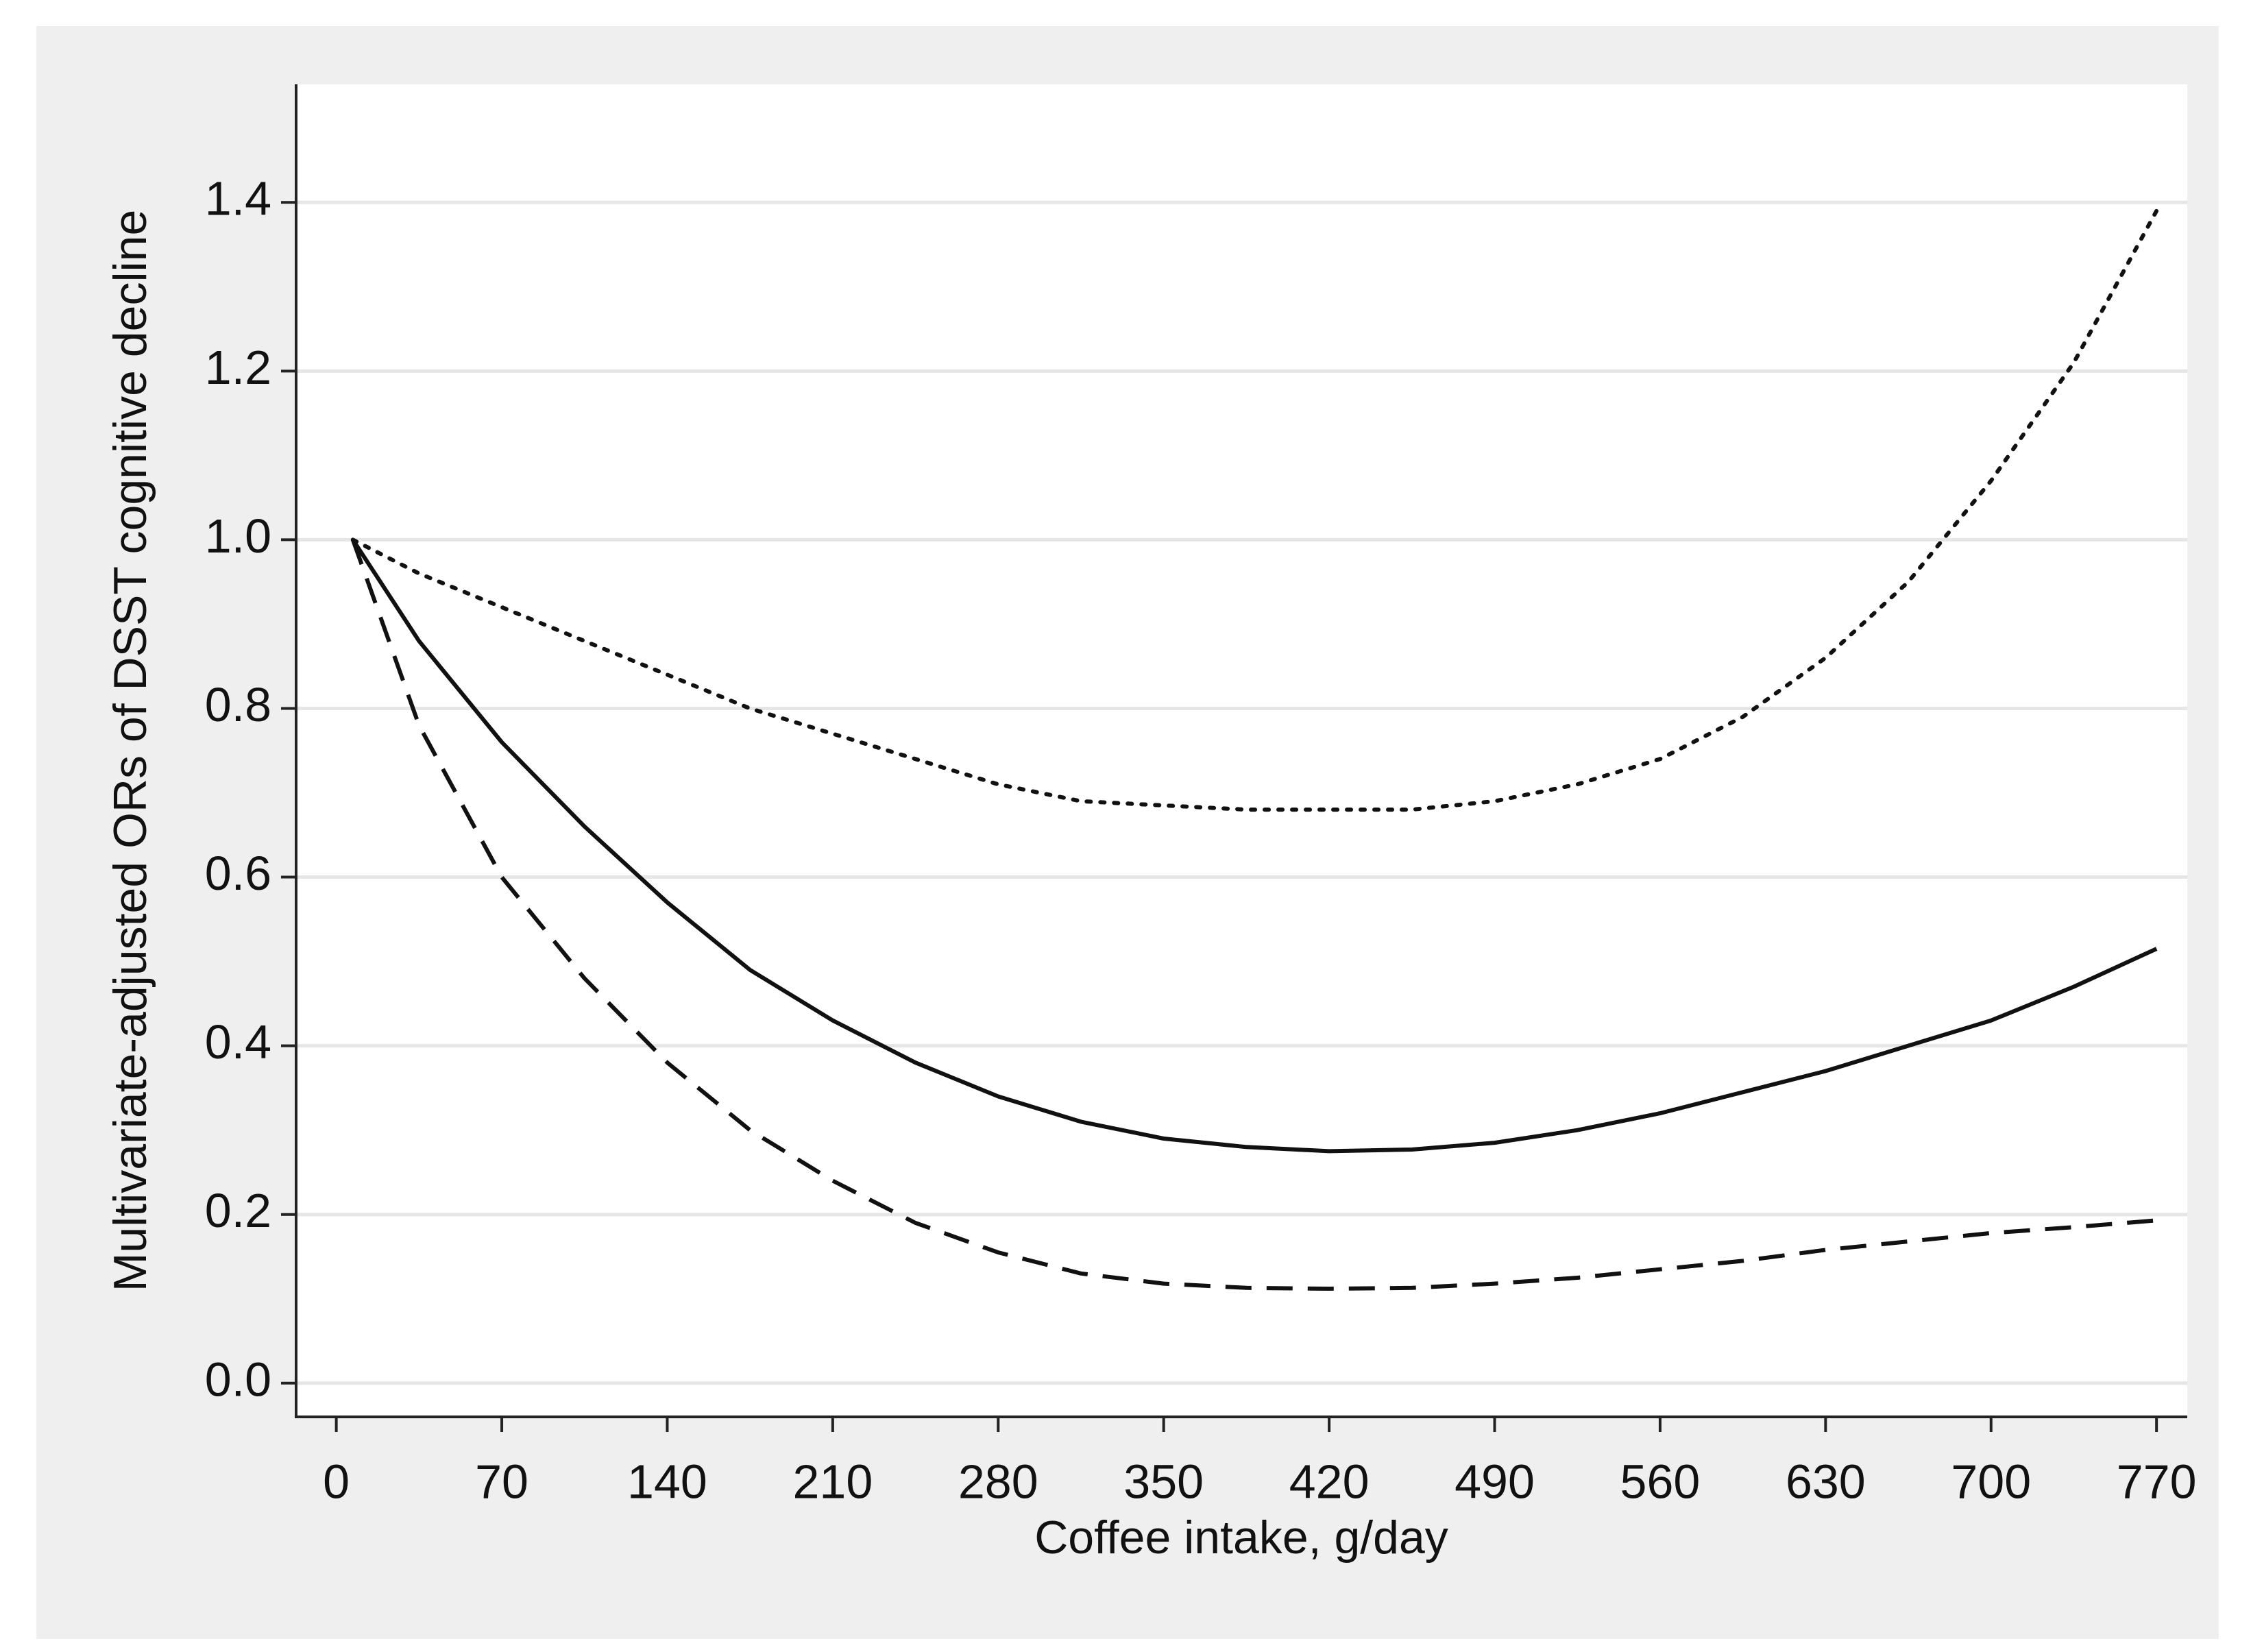  Describe the element at coordinates (501, 1481) in the screenshot. I see `x-tick-label: 70` at that location.